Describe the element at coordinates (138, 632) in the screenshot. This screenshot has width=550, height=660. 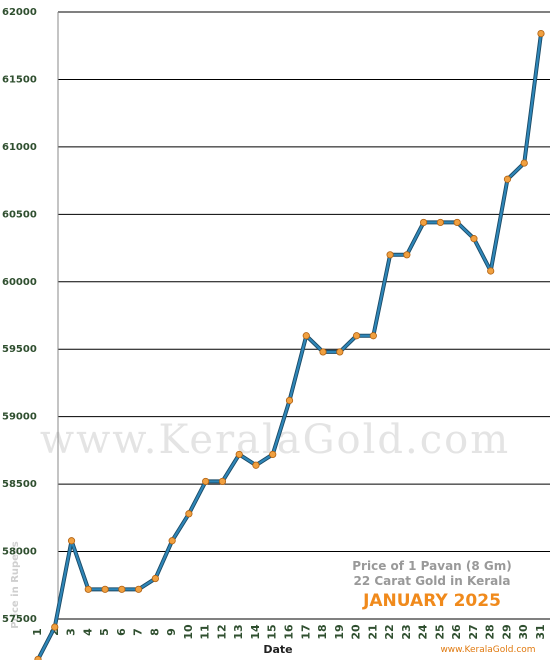
I see `x-tick-label: 7` at that location.